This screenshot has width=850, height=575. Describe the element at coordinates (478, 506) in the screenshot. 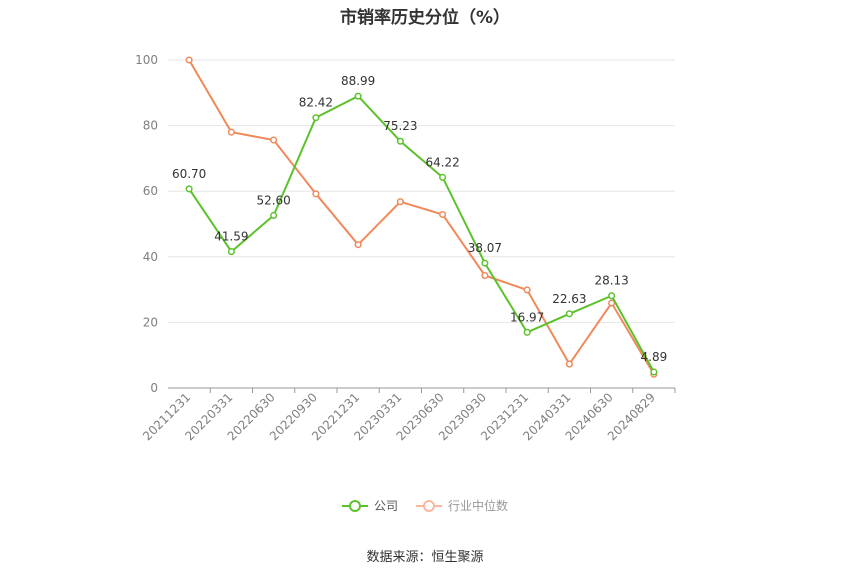

I see `legend-industry-label: 行业中位数` at that location.